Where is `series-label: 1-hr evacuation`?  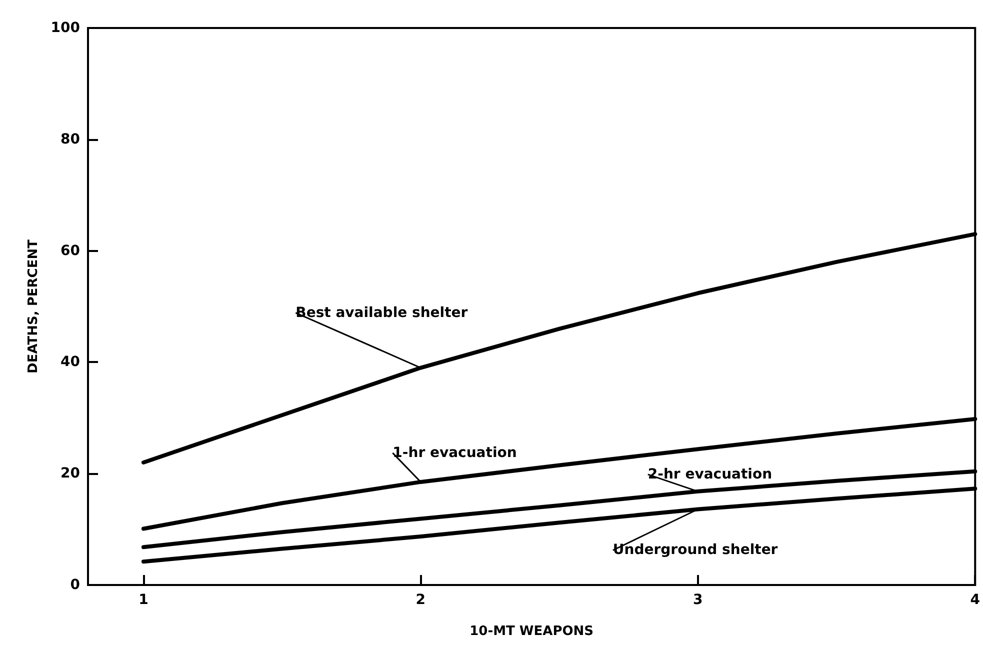 series-label: 1-hr evacuation is located at coordinates (454, 452).